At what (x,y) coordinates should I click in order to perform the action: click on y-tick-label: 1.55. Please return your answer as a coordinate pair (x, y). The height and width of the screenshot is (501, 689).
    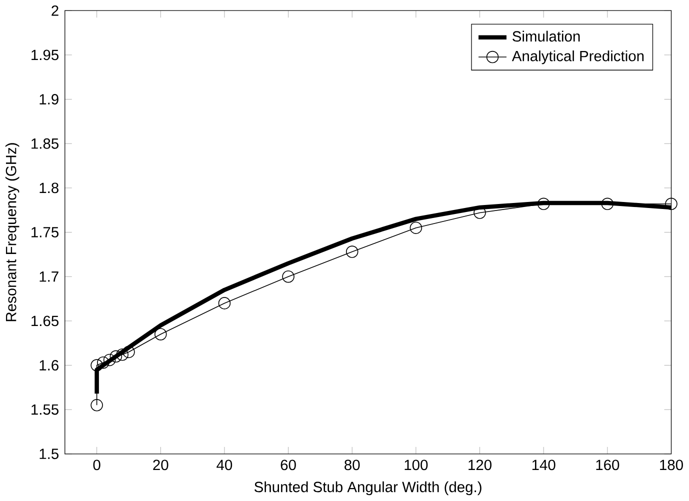
    Looking at the image, I should click on (45, 409).